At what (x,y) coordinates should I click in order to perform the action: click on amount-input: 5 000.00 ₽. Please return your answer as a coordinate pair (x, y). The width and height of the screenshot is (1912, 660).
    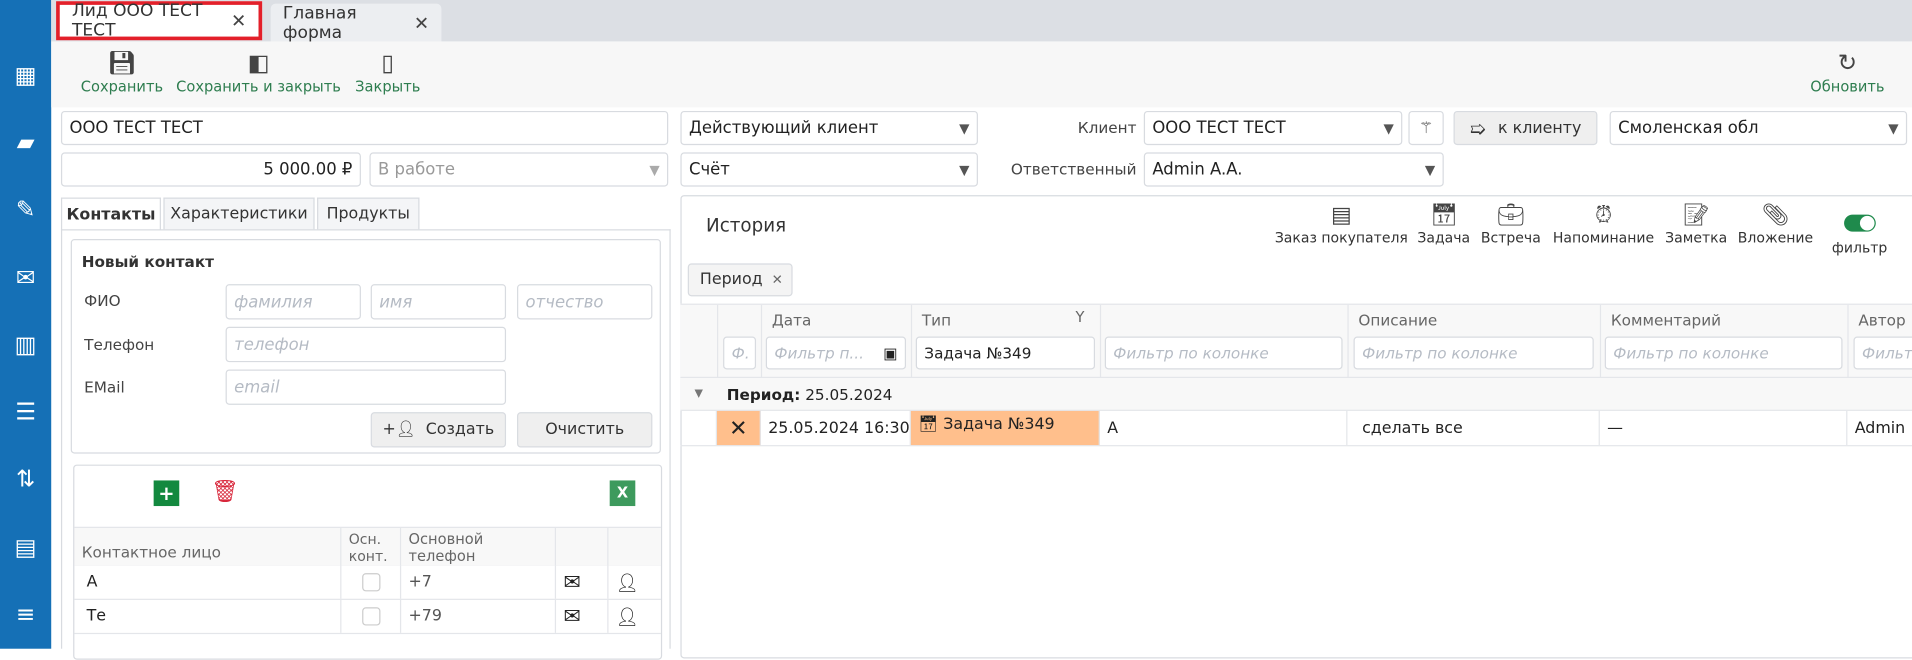
    Looking at the image, I should click on (210, 169).